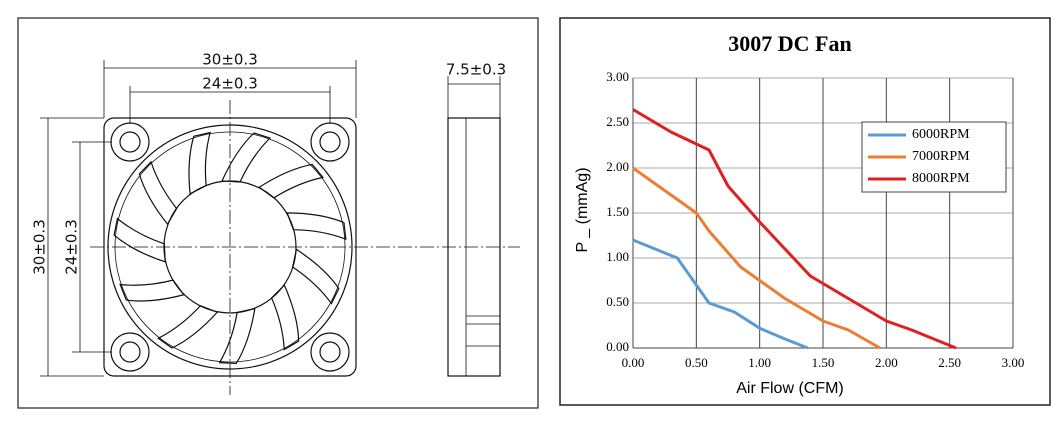  I want to click on x-tick-label: 3.00, so click(1013, 362).